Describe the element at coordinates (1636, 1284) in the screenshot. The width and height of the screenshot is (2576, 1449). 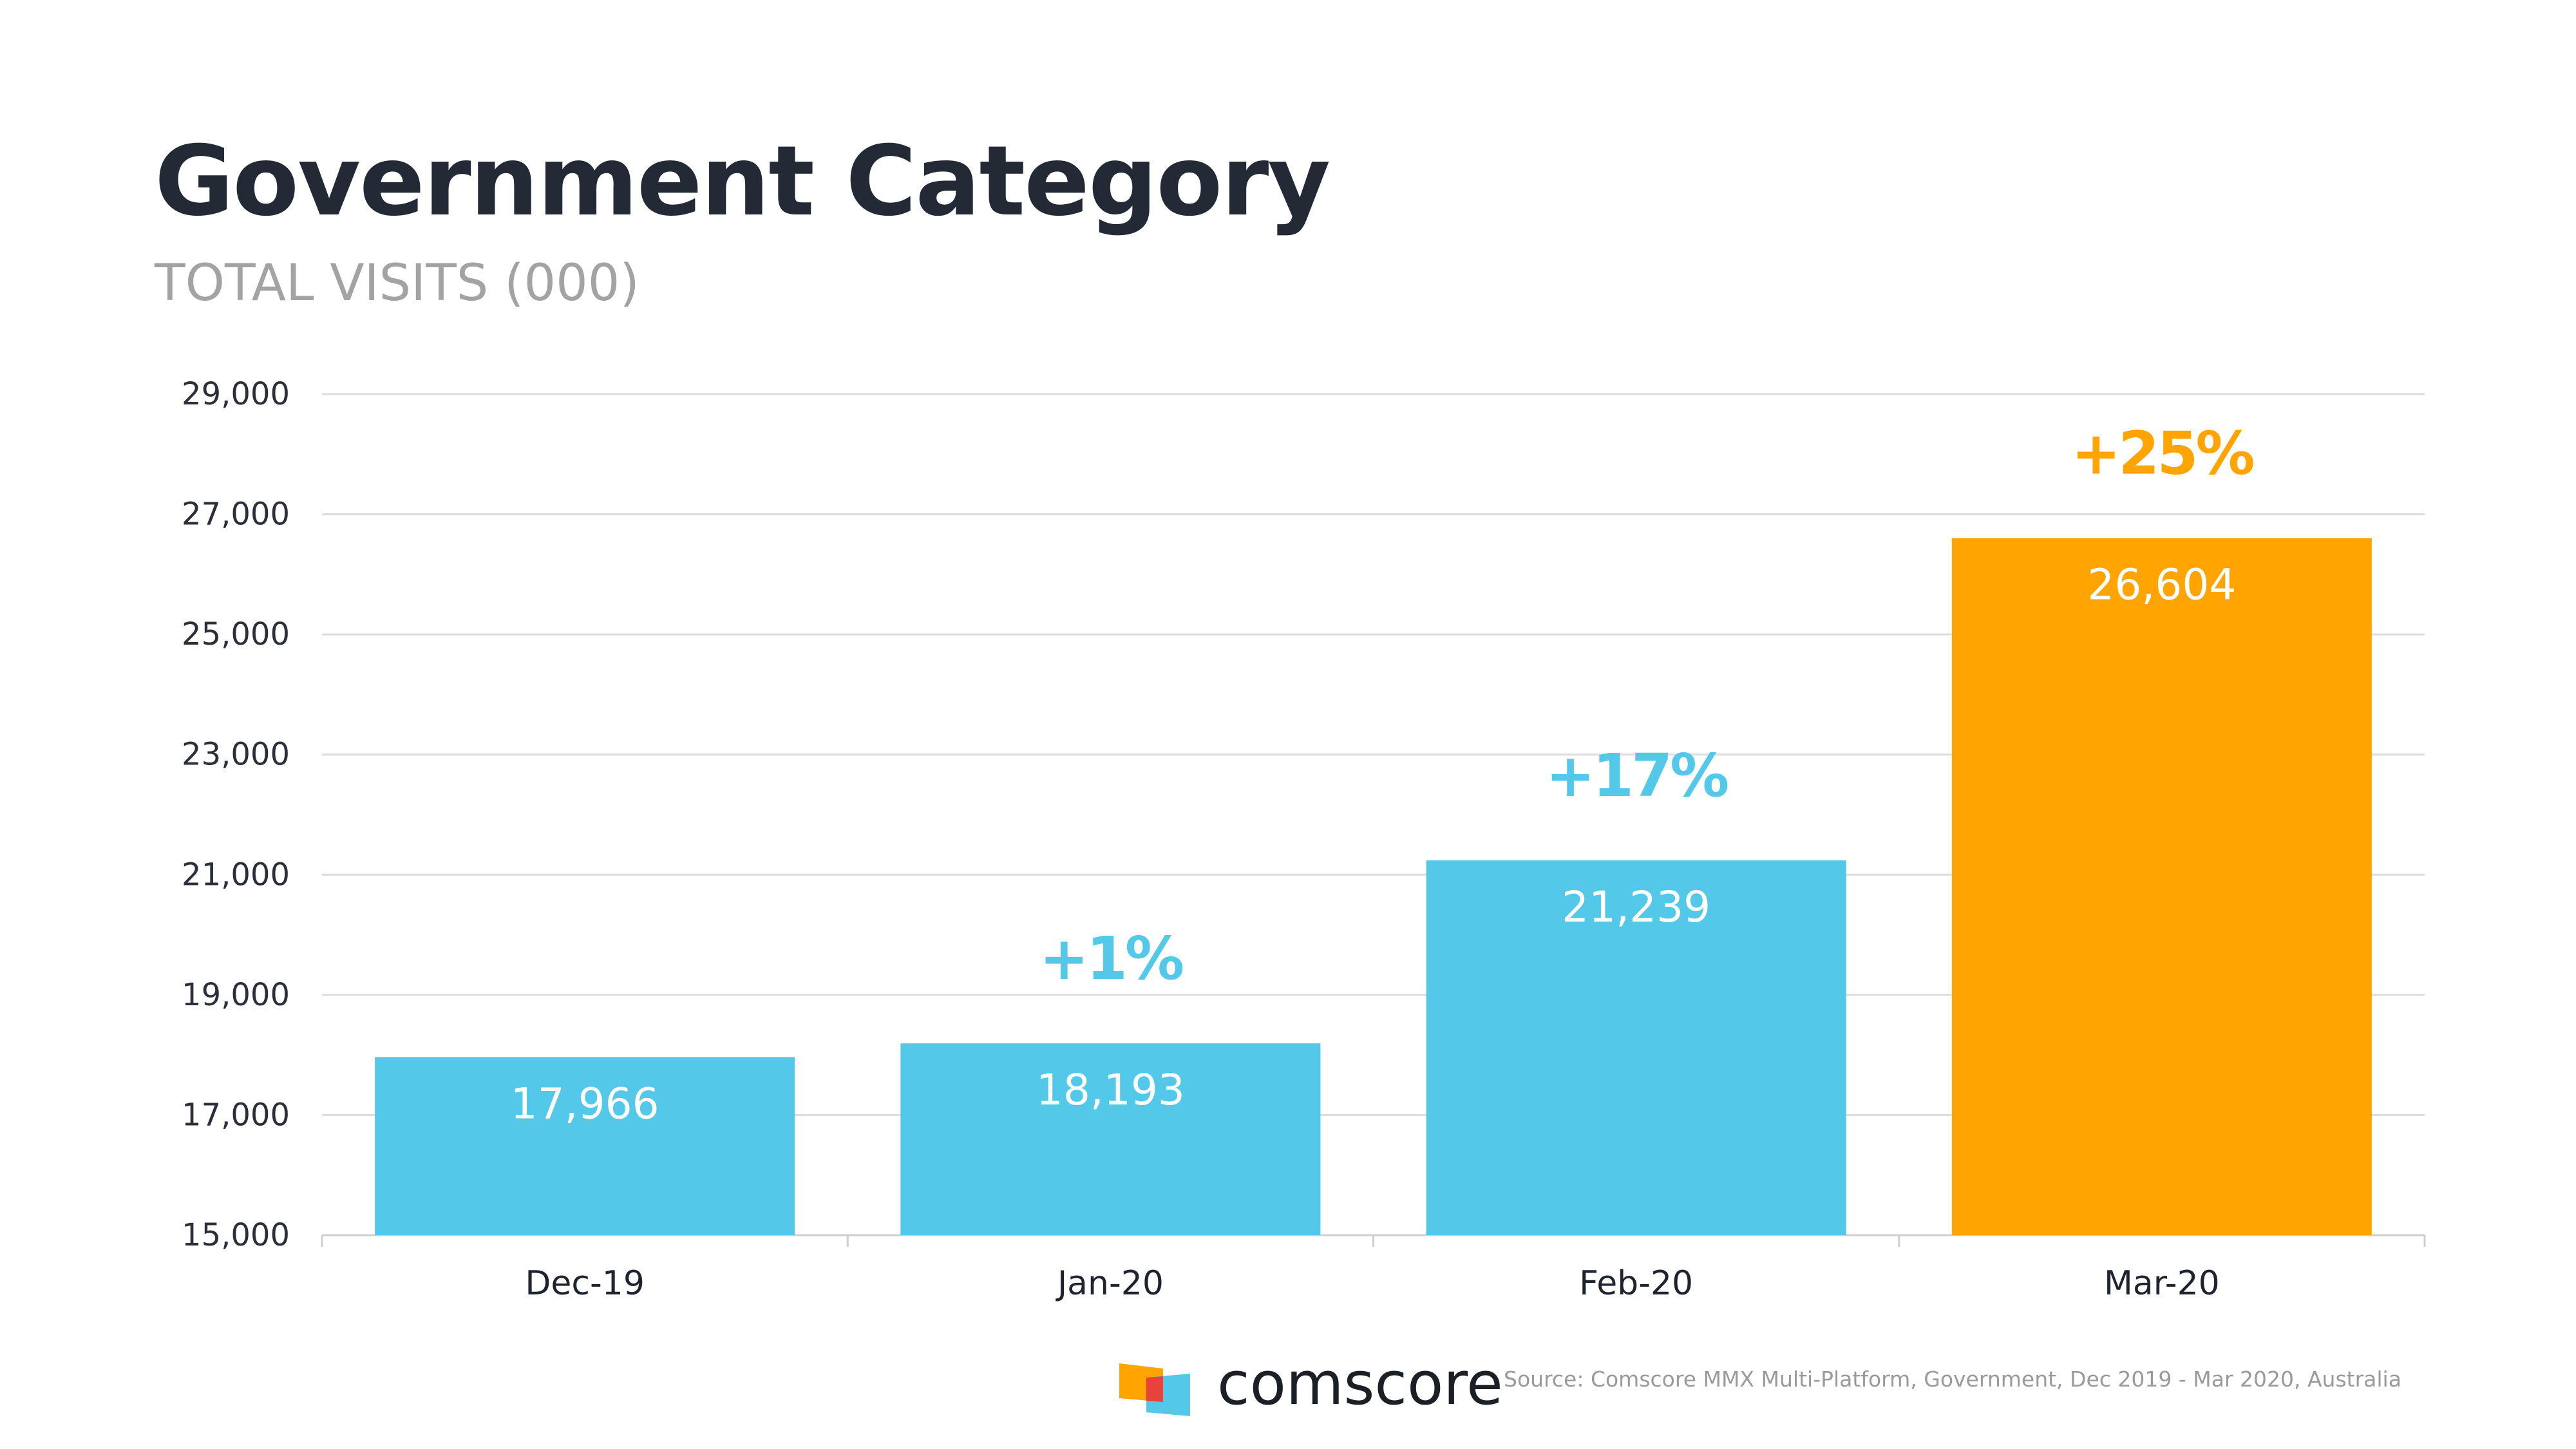
I see `x-tick-label: Feb-20` at that location.